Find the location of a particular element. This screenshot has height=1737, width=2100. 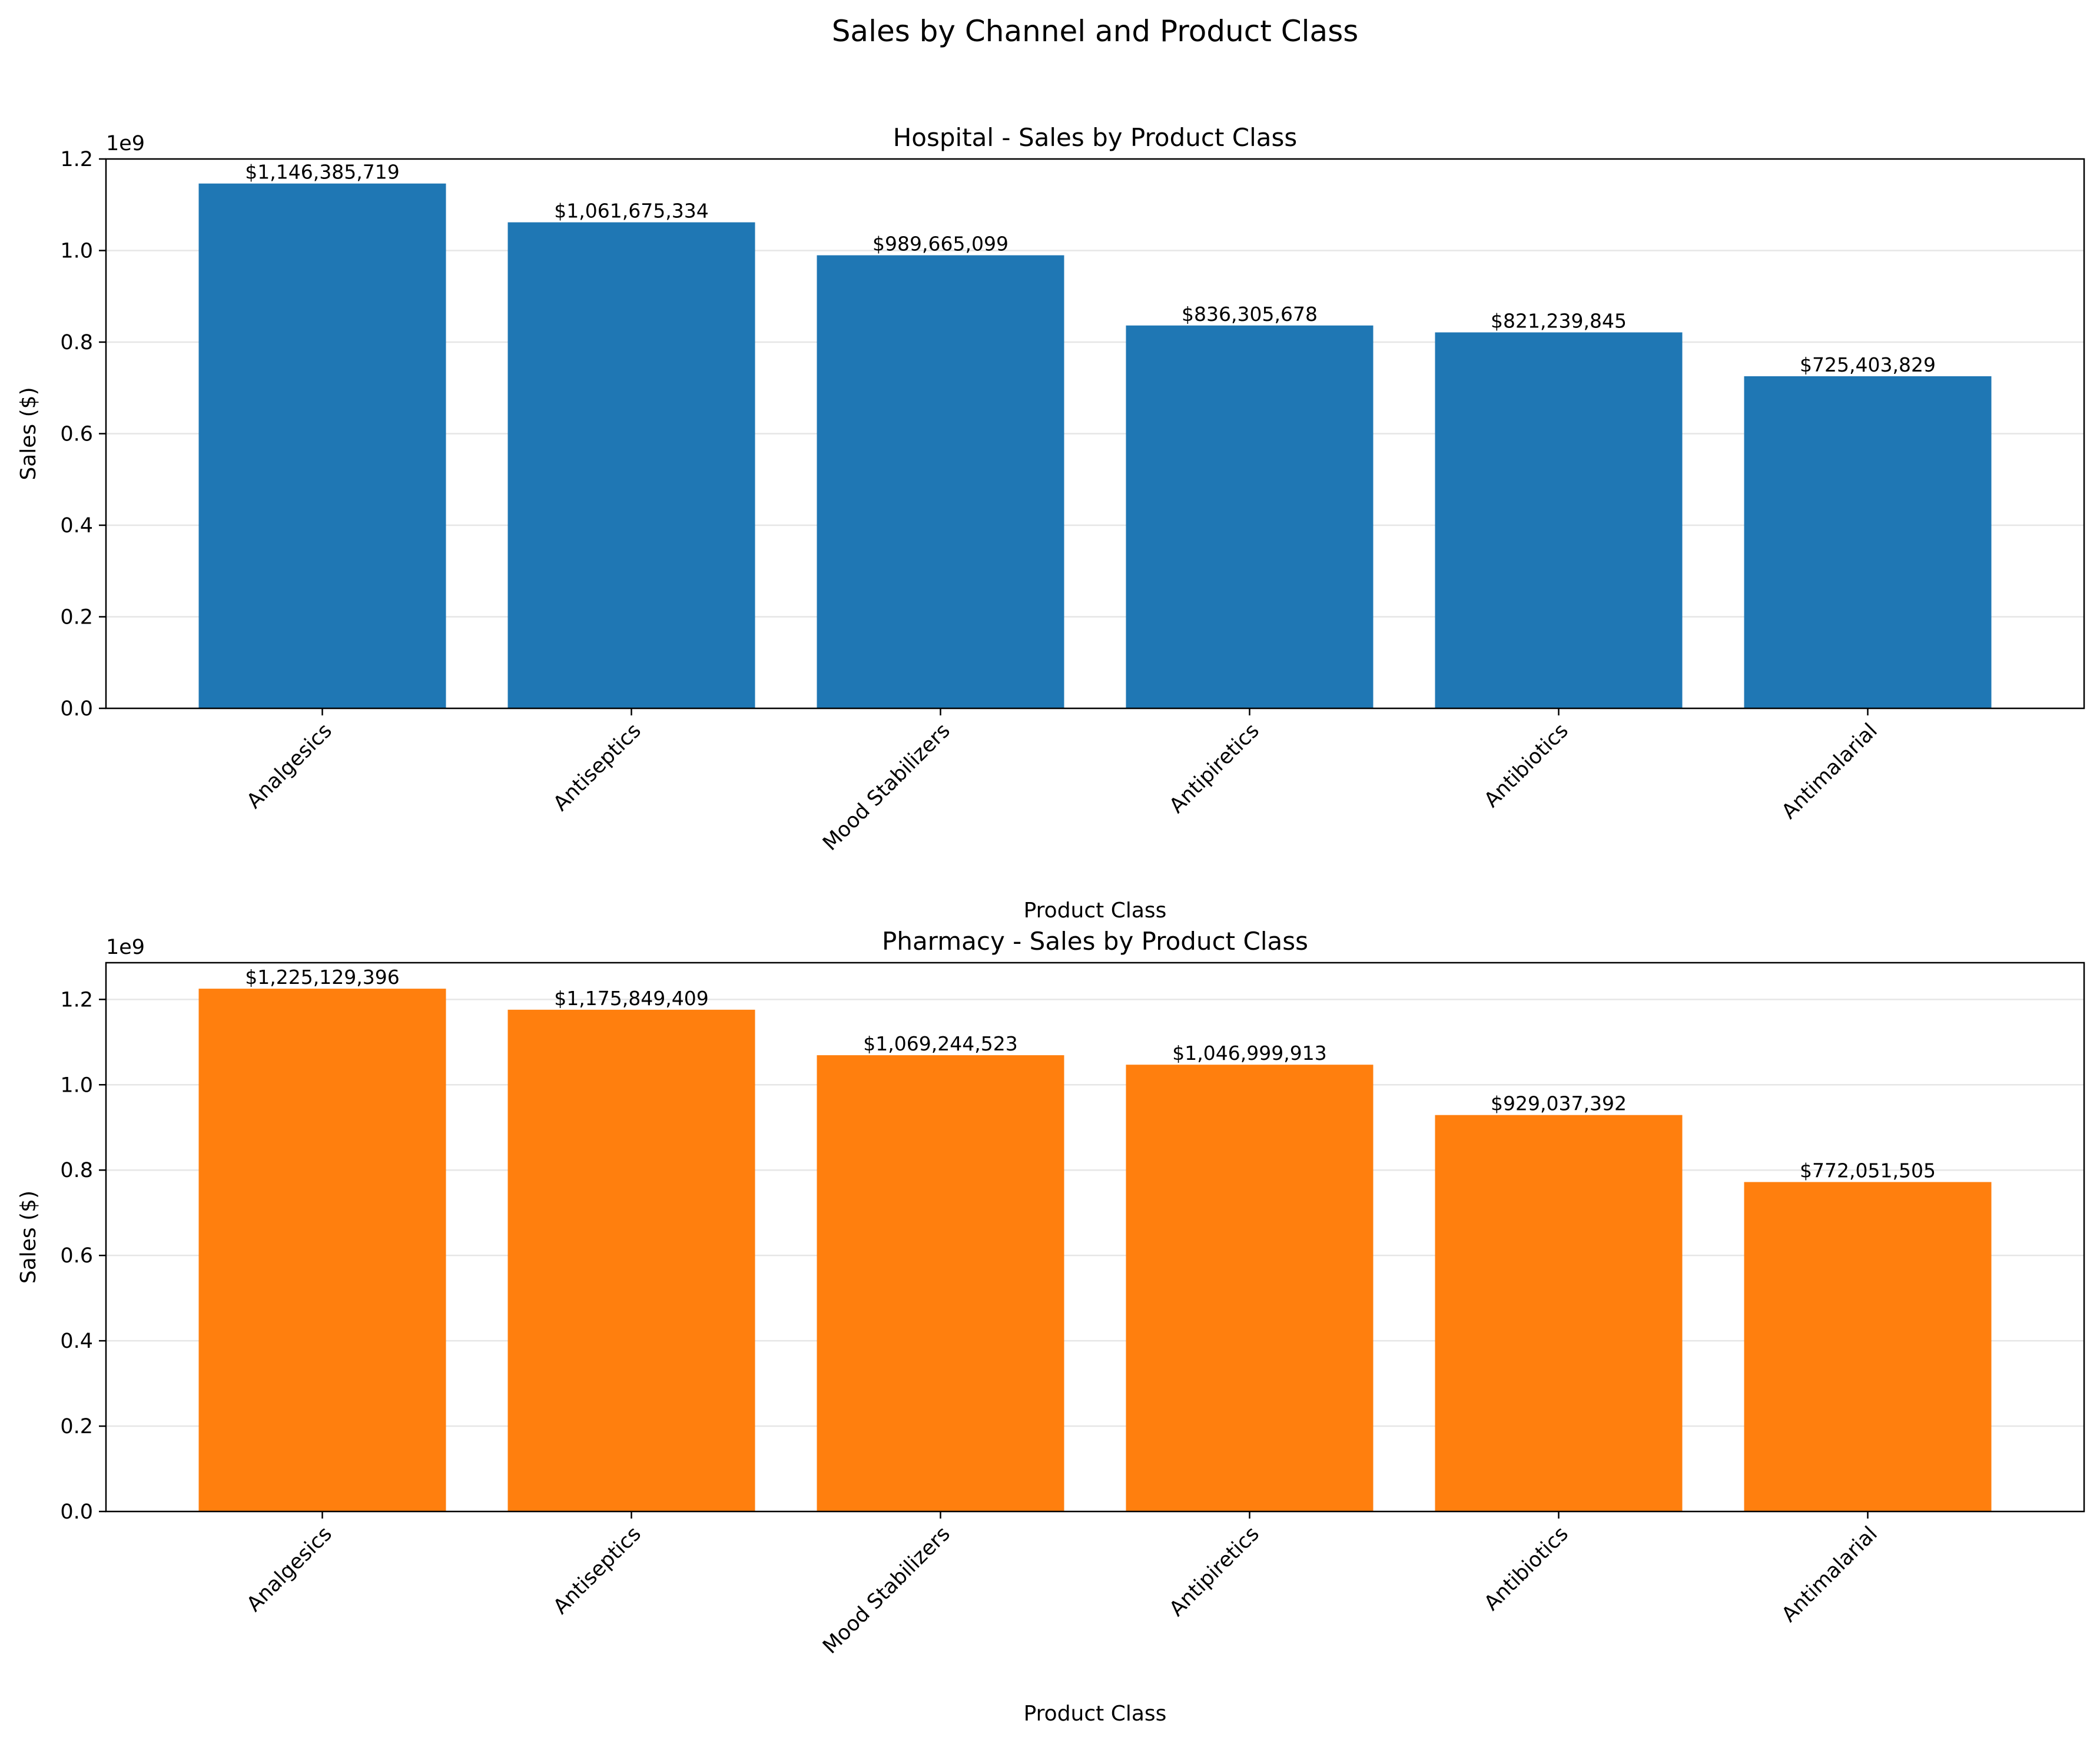

data-label: $1,061,675,334 is located at coordinates (631, 211).